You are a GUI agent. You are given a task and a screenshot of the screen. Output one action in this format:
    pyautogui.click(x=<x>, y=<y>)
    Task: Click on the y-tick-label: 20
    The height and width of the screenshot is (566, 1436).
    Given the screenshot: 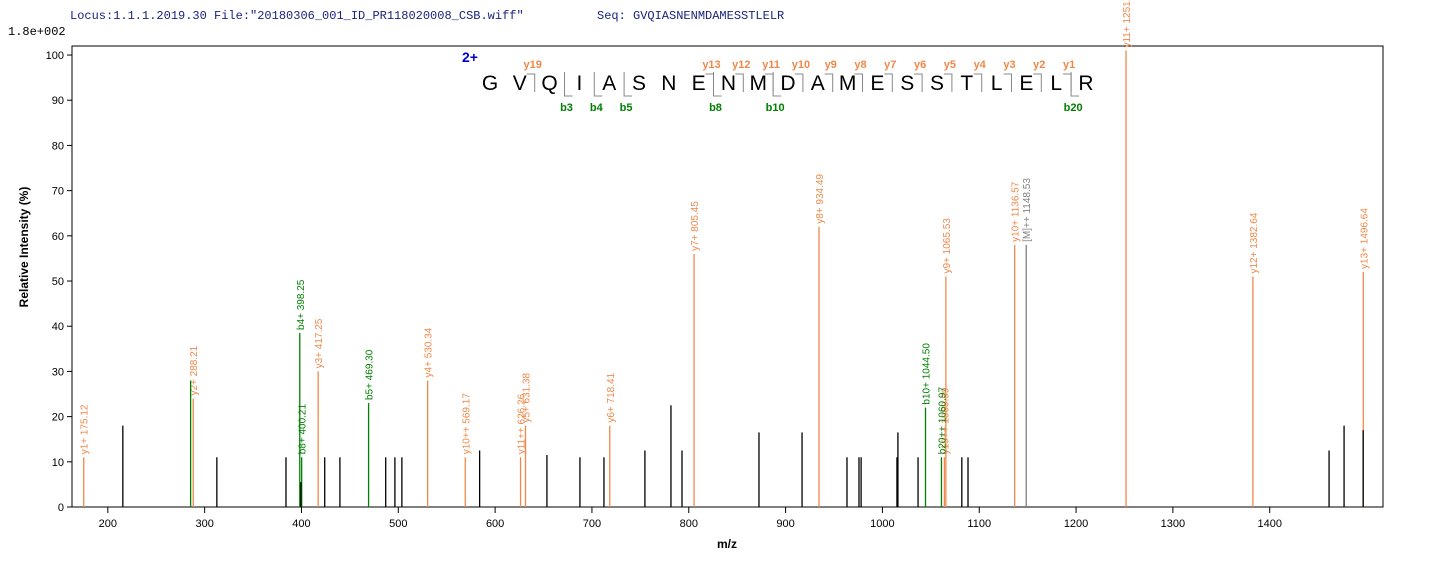 What is the action you would take?
    pyautogui.click(x=58, y=418)
    